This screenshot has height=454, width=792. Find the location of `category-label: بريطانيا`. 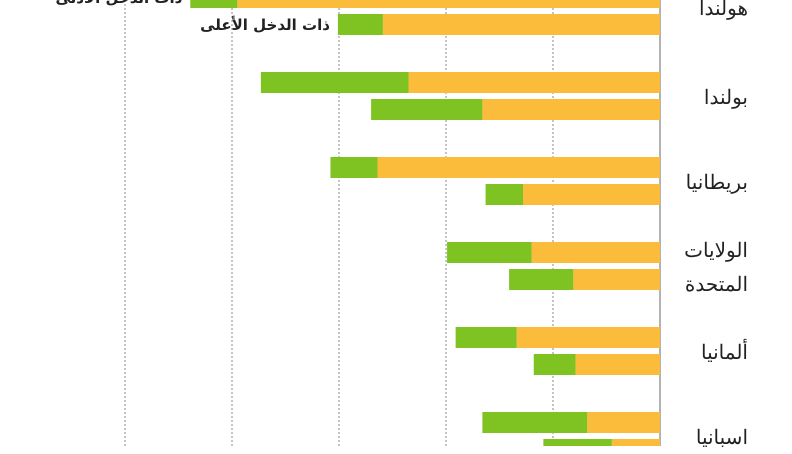

category-label: بريطانيا is located at coordinates (716, 182).